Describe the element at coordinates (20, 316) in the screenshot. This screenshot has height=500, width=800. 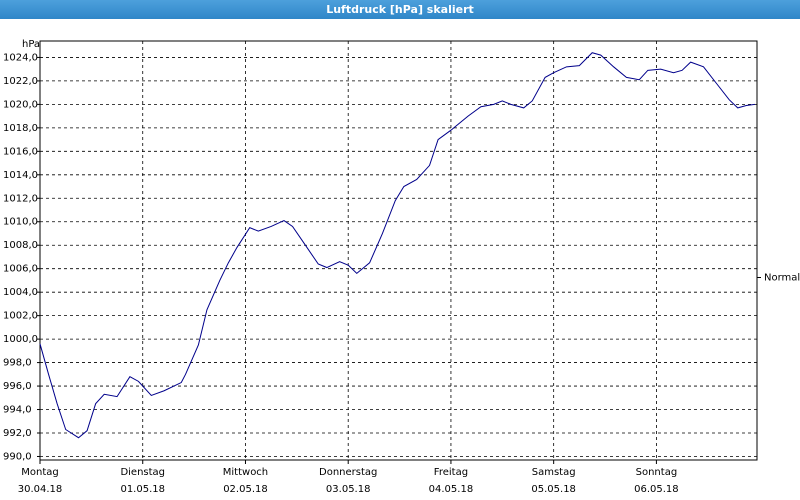
I see `y-tick-label: 1002,0` at that location.